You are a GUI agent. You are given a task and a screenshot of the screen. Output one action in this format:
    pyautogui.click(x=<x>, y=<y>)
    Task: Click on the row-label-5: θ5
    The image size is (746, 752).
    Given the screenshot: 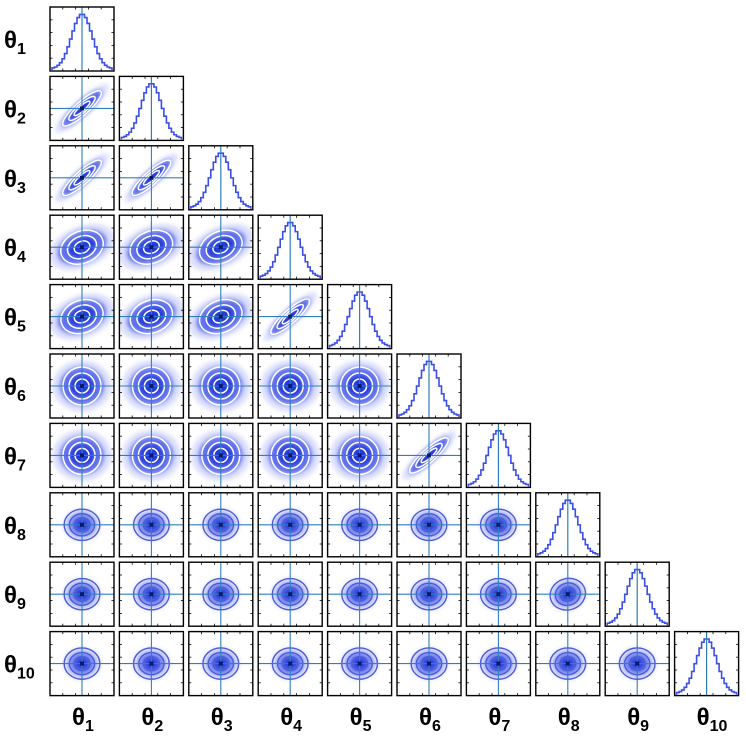 What is the action you would take?
    pyautogui.click(x=15, y=320)
    